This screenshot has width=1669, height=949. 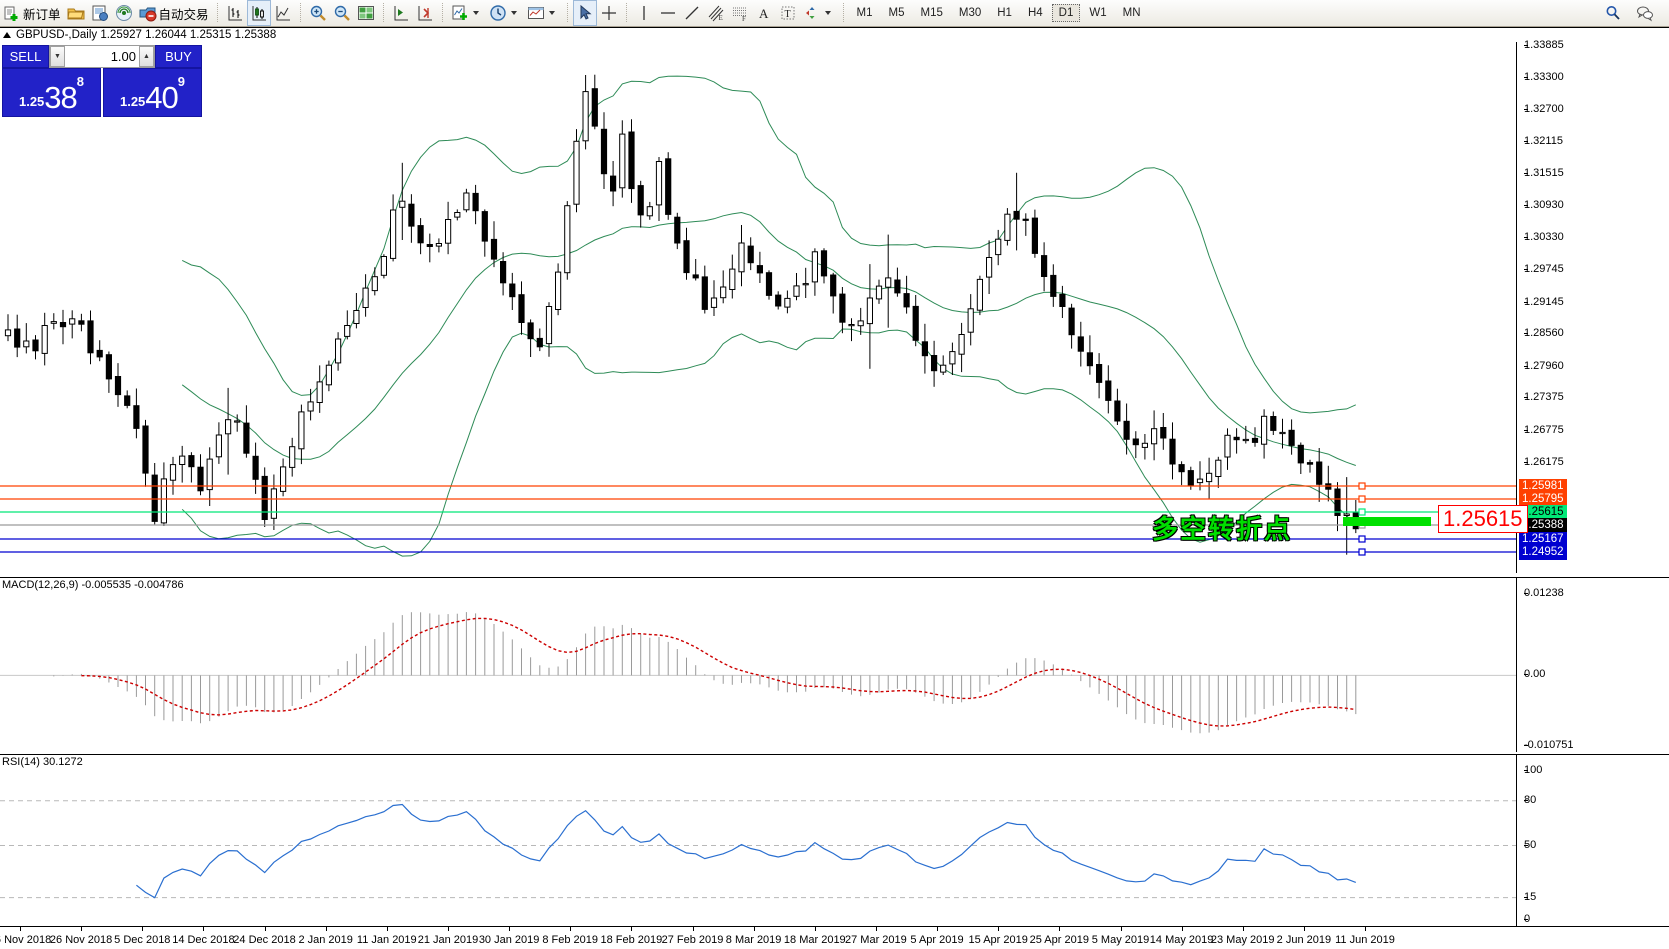 I want to click on date-tick-label: 30 Jan 2019, so click(x=509, y=940).